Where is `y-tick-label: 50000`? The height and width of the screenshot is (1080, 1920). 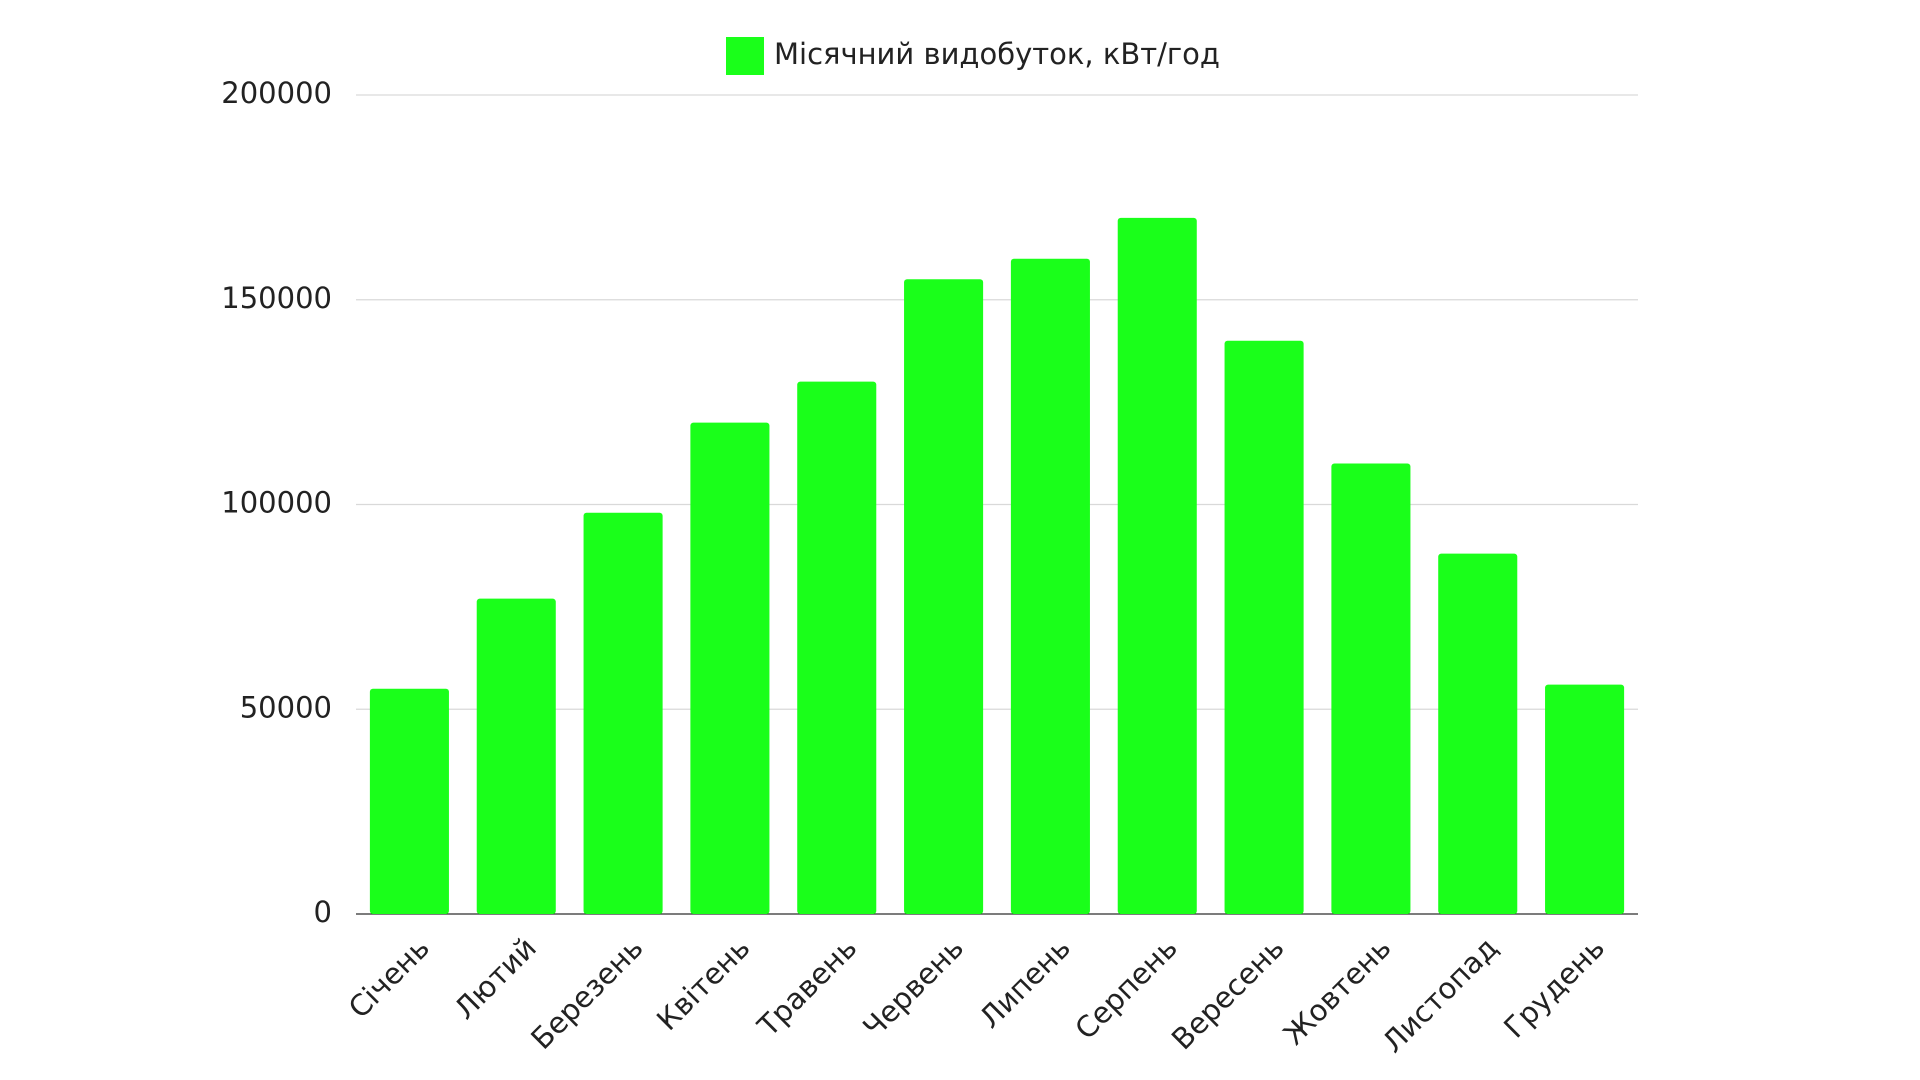
y-tick-label: 50000 is located at coordinates (286, 707).